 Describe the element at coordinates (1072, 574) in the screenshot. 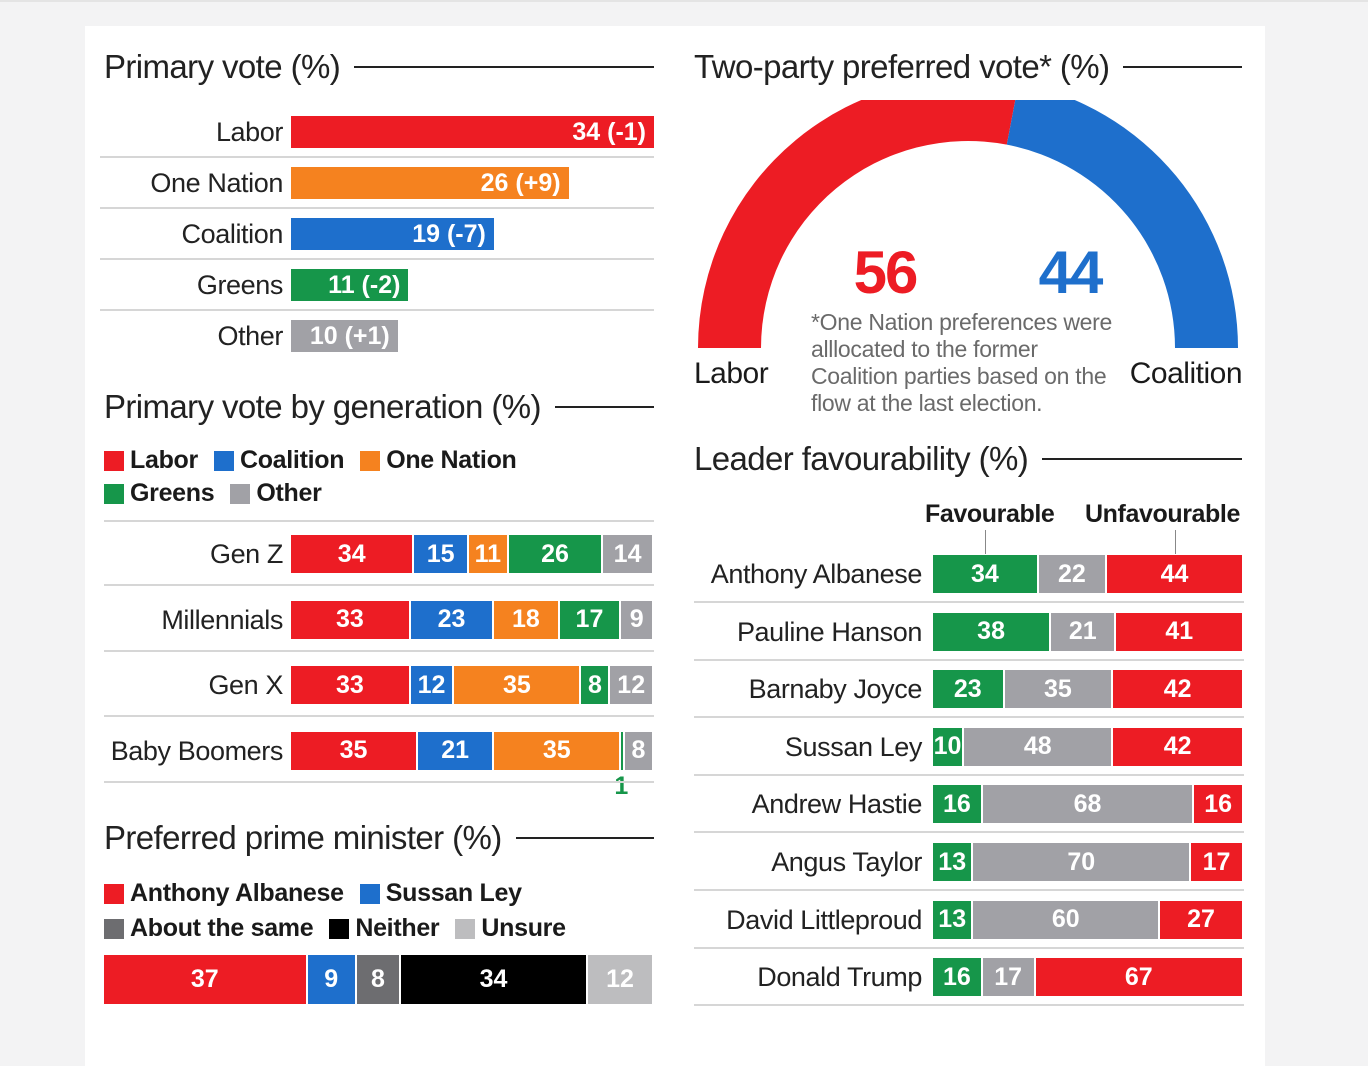

I see `bar-segment-neutral: 22` at that location.